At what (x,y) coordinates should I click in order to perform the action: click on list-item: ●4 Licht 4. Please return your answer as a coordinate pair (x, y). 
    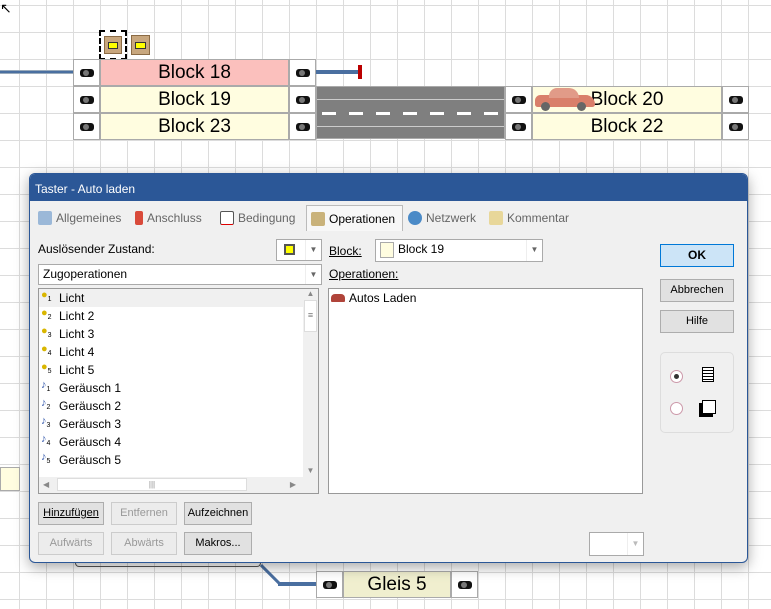
    Looking at the image, I should click on (178, 352).